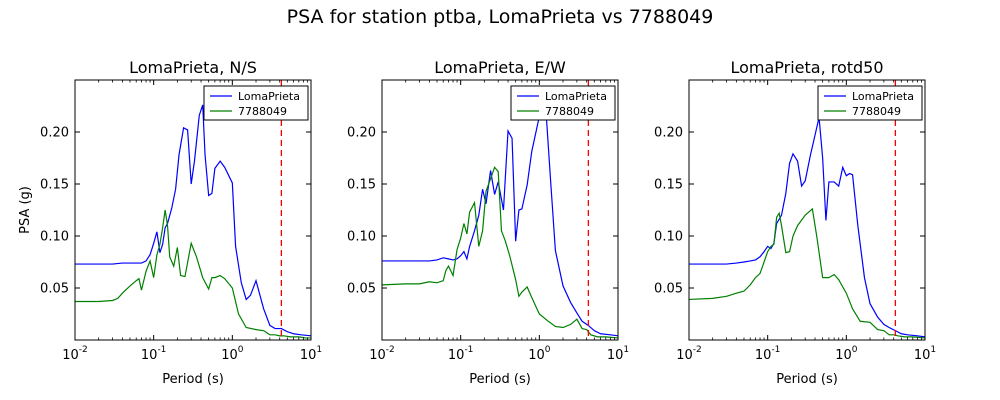 Image resolution: width=1000 pixels, height=400 pixels. I want to click on chart-title: LomaPrieta, N/S, so click(193, 67).